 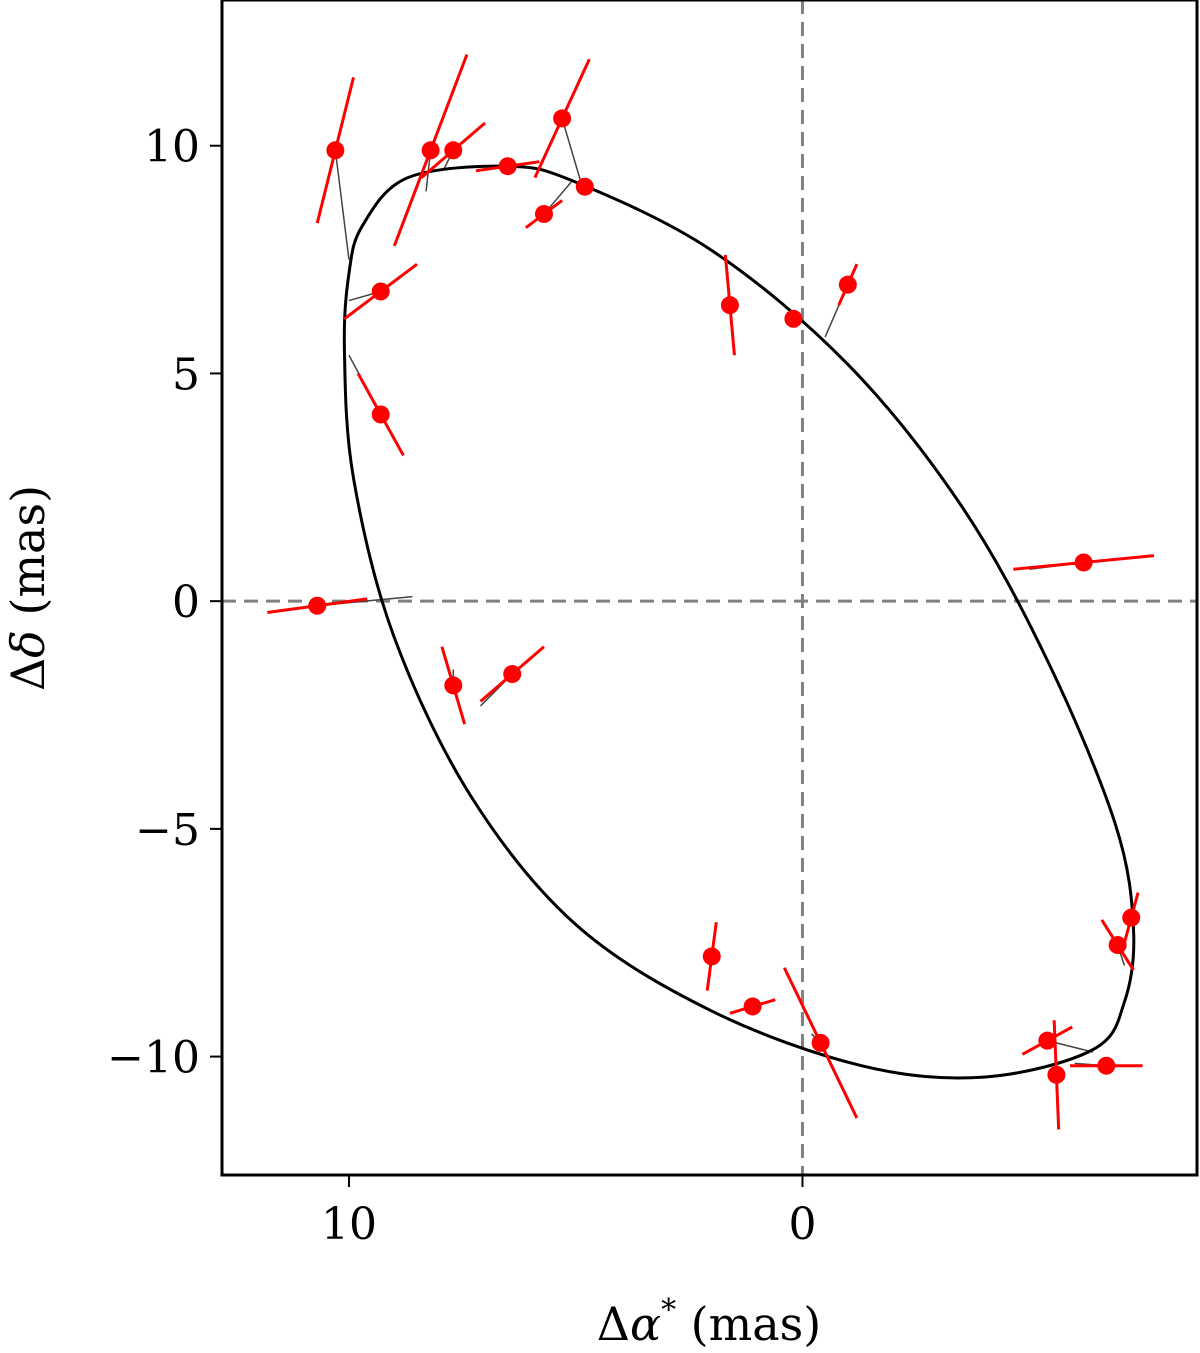 I want to click on x-tick-label-1: 0, so click(x=802, y=1224).